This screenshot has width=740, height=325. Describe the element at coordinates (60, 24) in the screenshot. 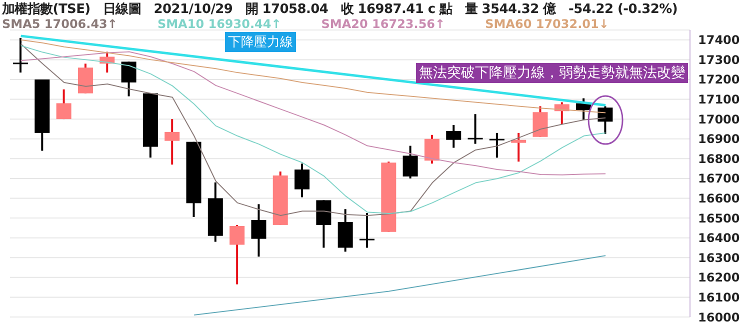

I see `series-label: SMA5 17006.43↑` at that location.